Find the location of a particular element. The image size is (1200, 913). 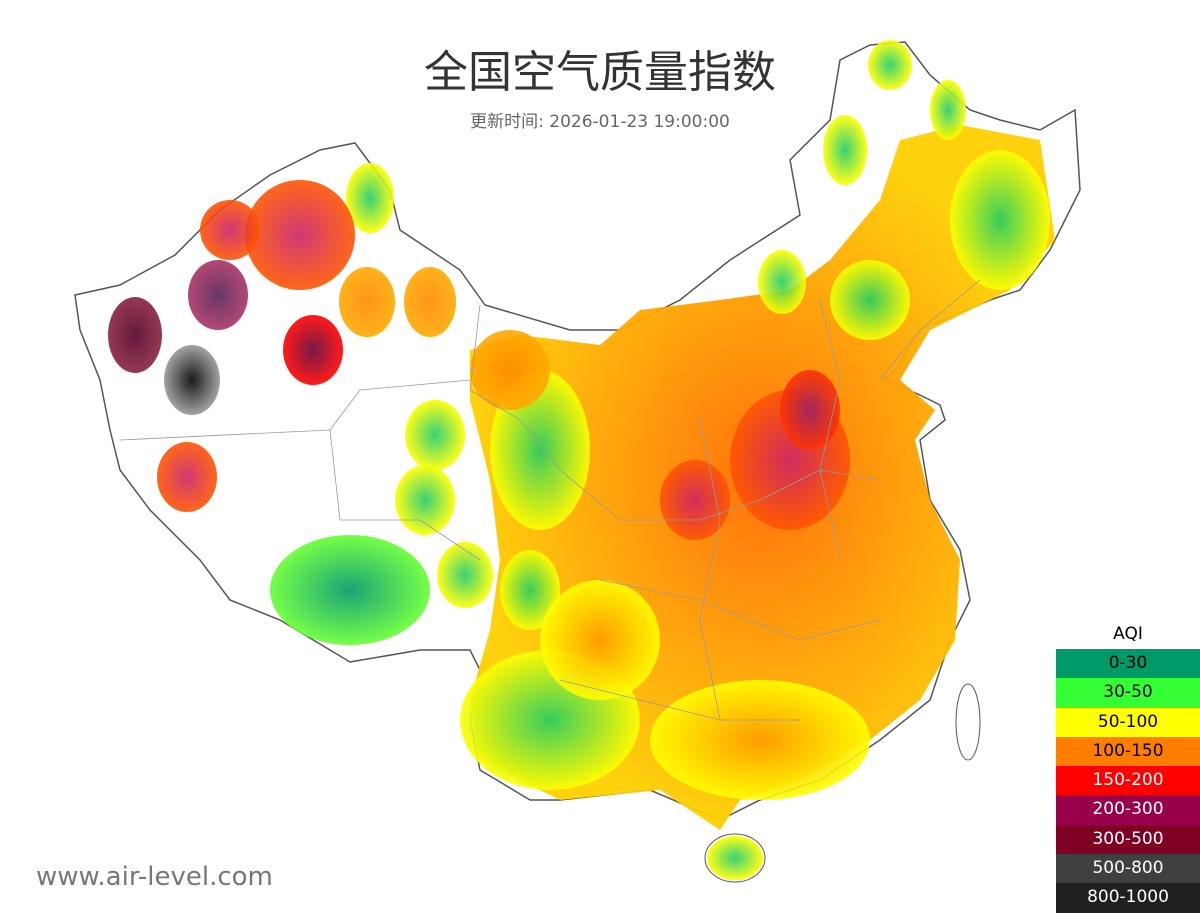

site-watermark: www.air-level.com is located at coordinates (154, 877).